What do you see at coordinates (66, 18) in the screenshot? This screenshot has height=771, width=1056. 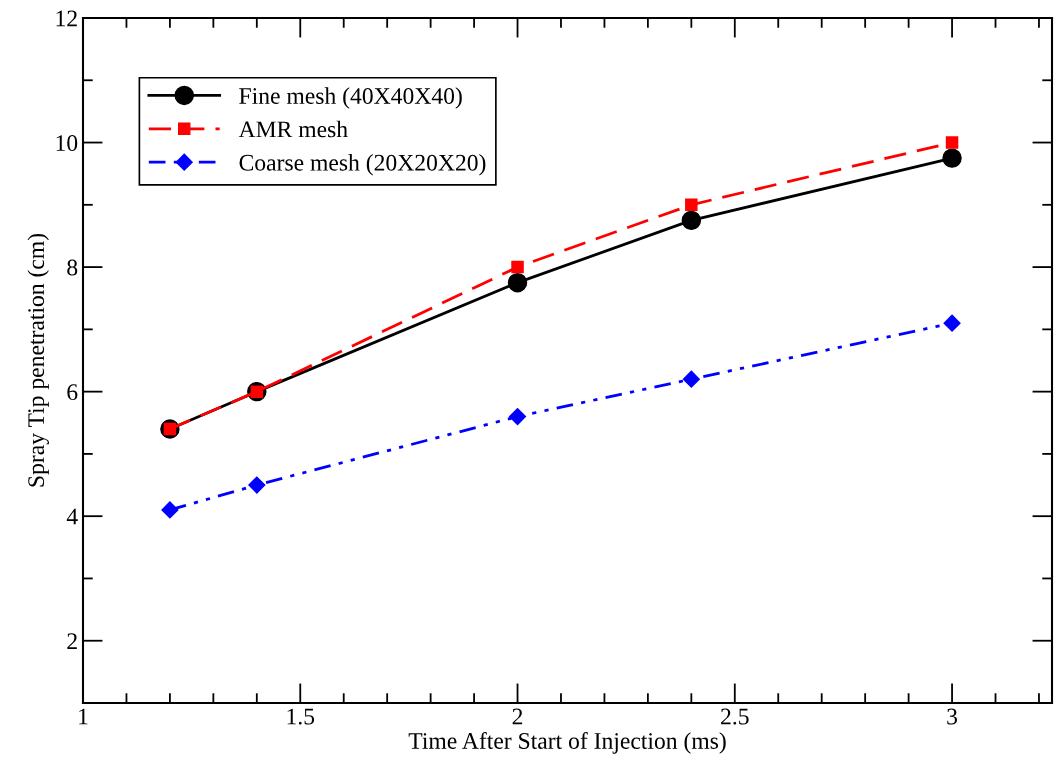 I see `y-tick-label: 12` at bounding box center [66, 18].